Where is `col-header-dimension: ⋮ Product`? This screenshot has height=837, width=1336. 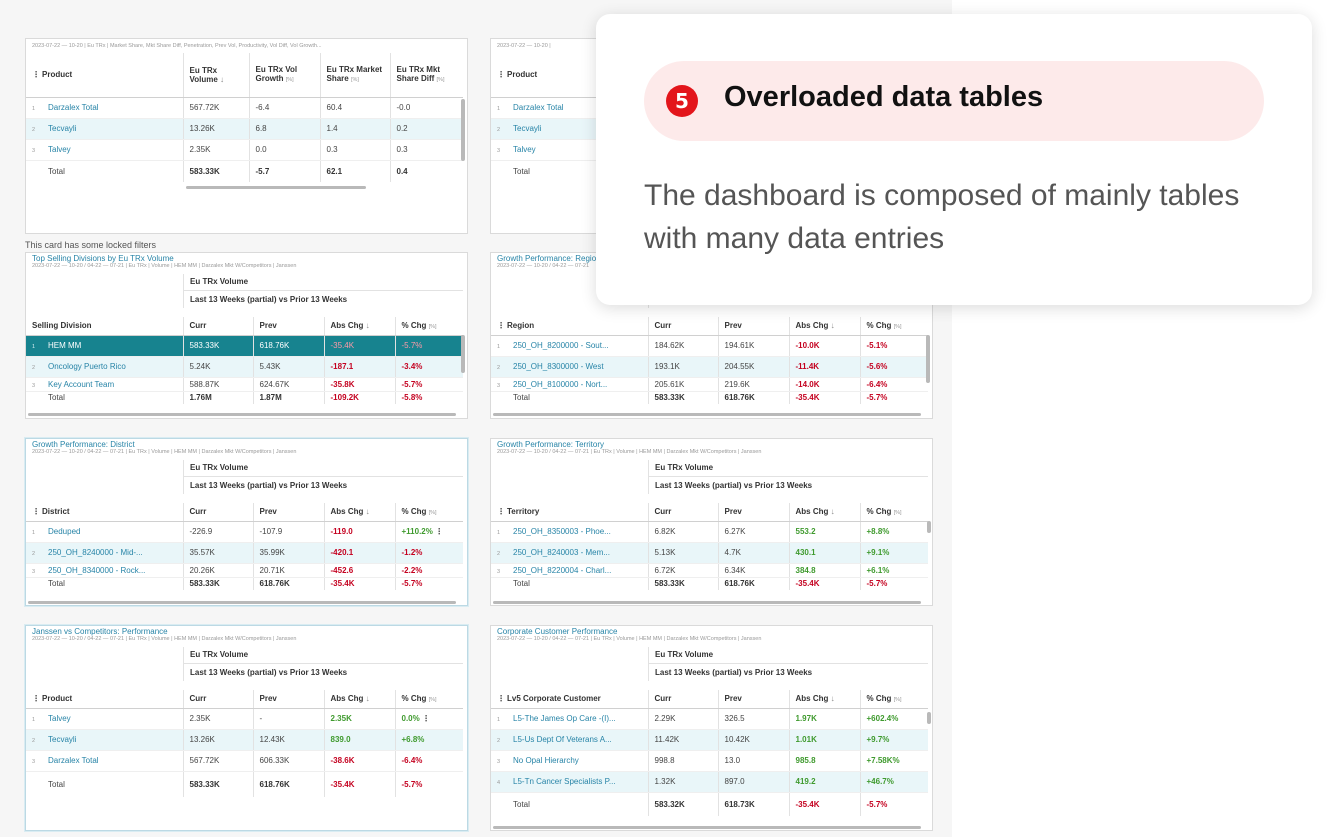 col-header-dimension: ⋮ Product is located at coordinates (104, 699).